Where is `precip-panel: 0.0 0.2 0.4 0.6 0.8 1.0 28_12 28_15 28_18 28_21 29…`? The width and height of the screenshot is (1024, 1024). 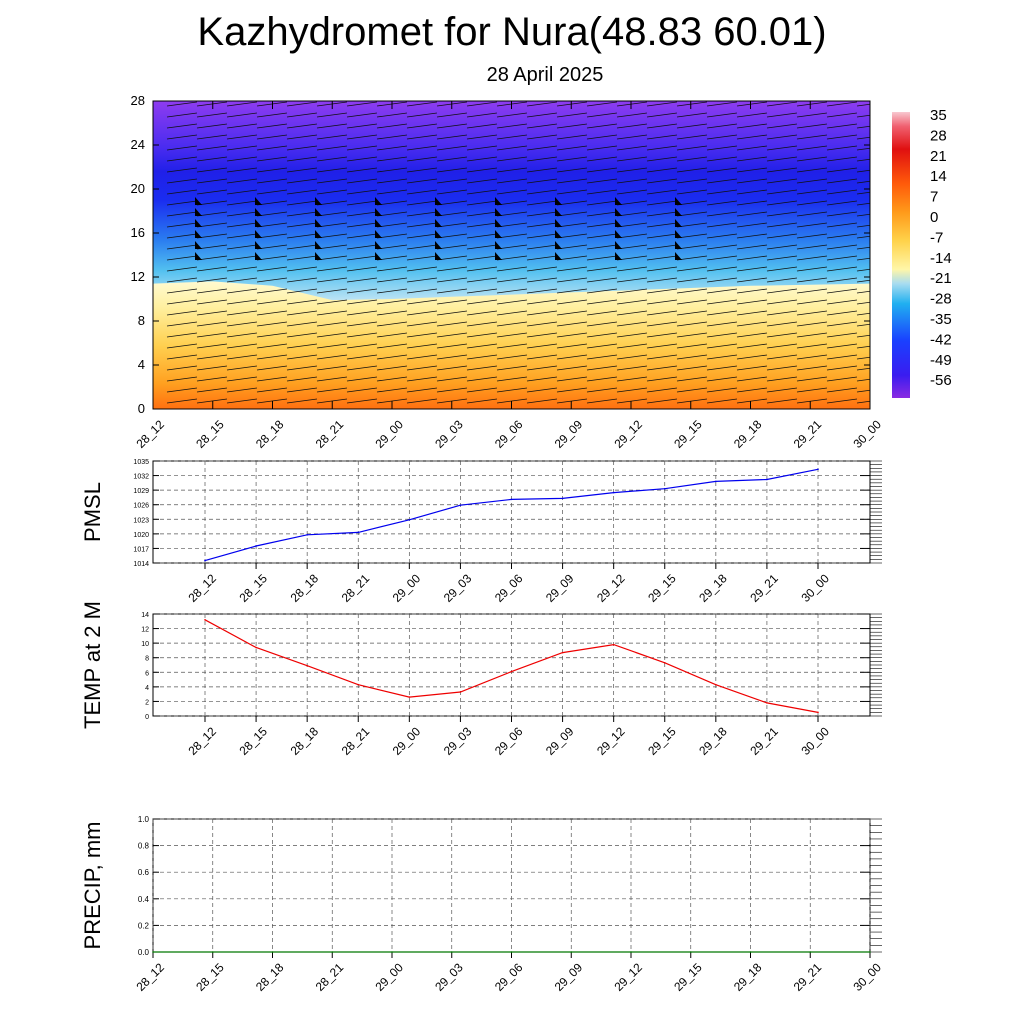
precip-panel: 0.0 0.2 0.4 0.6 0.8 1.0 28_12 28_15 28_18 28_21 29… is located at coordinates (482, 904).